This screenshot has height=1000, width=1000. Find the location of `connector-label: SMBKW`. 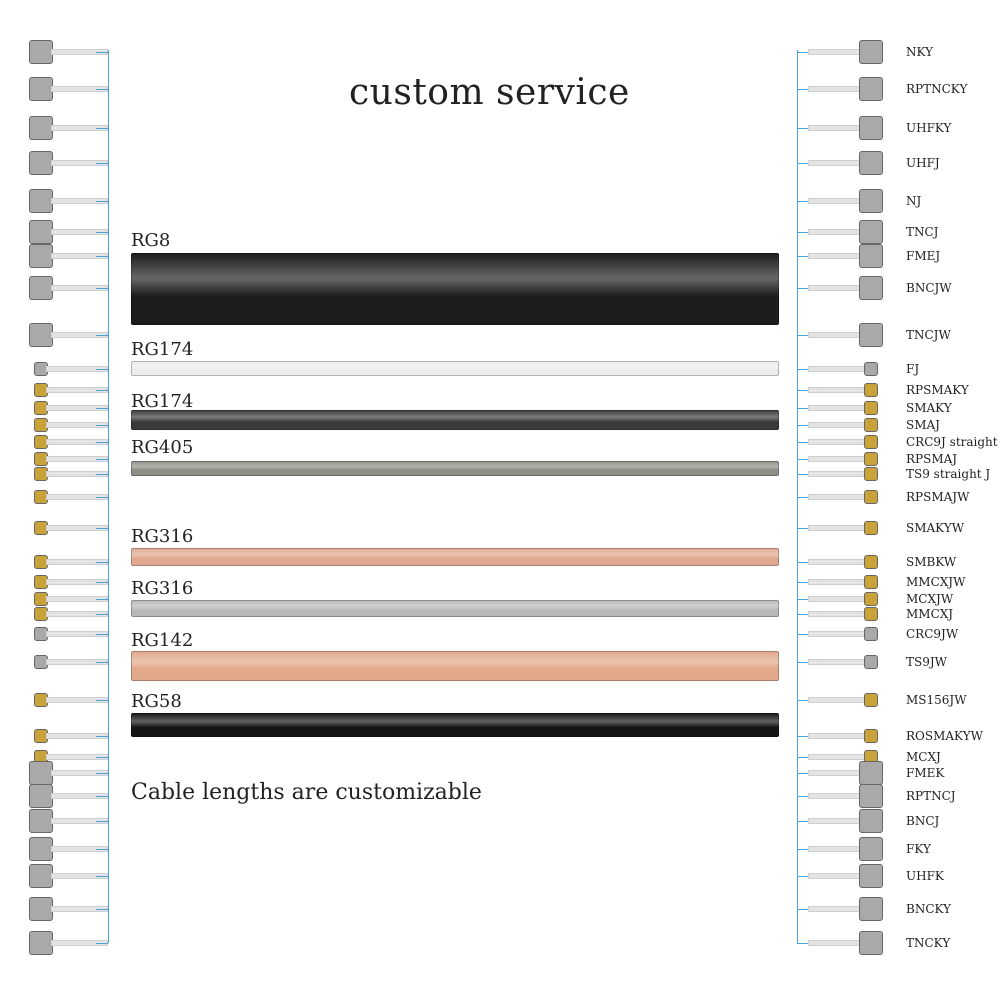

connector-label: SMBKW is located at coordinates (931, 562).